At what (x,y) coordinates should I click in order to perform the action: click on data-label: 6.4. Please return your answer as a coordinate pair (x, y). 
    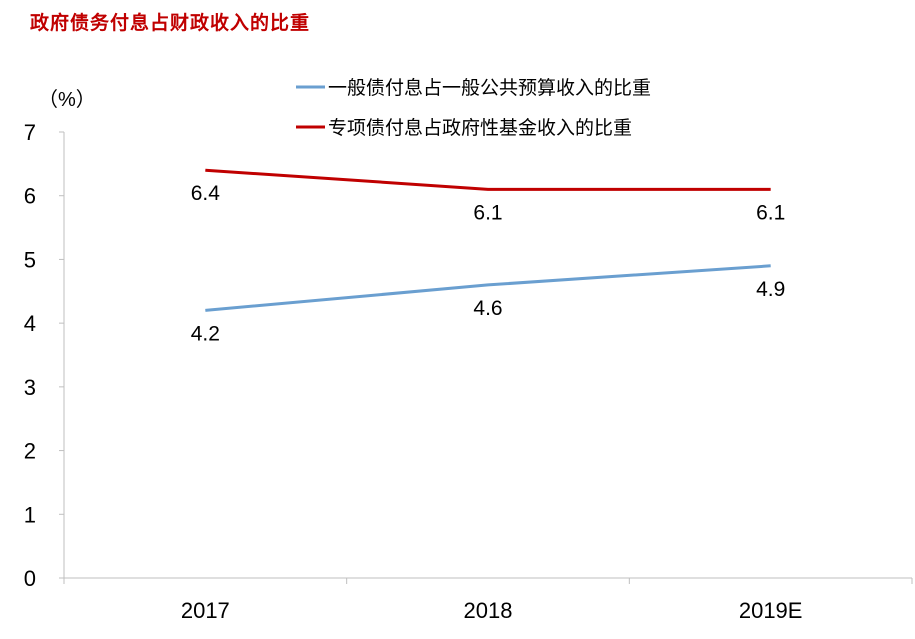
    Looking at the image, I should click on (206, 193).